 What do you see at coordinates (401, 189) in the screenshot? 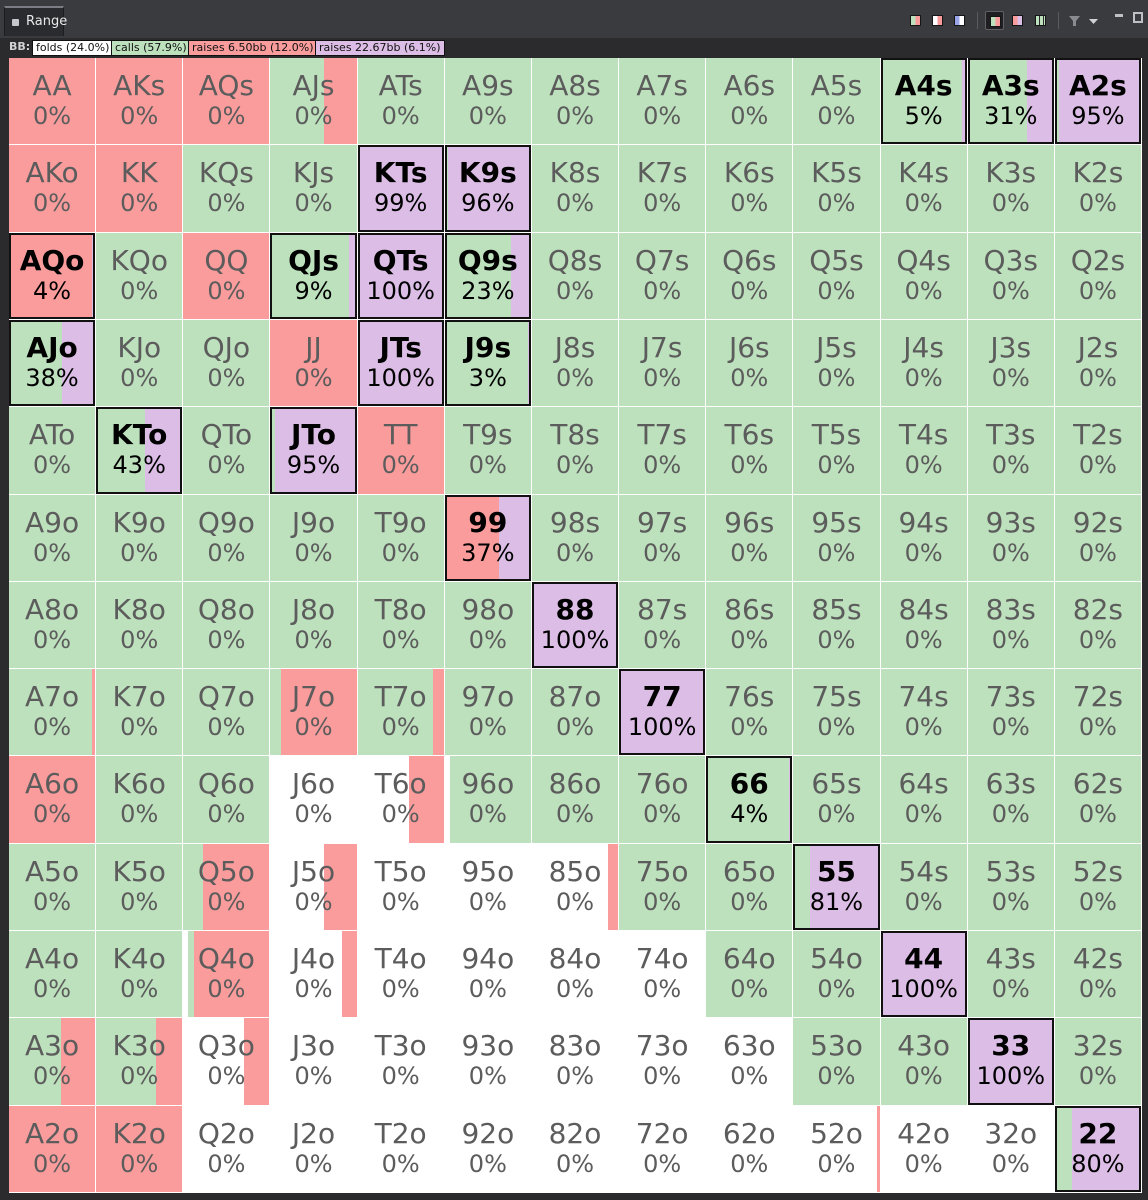
I see `hand-cell-KTs: KTs 99%` at bounding box center [401, 189].